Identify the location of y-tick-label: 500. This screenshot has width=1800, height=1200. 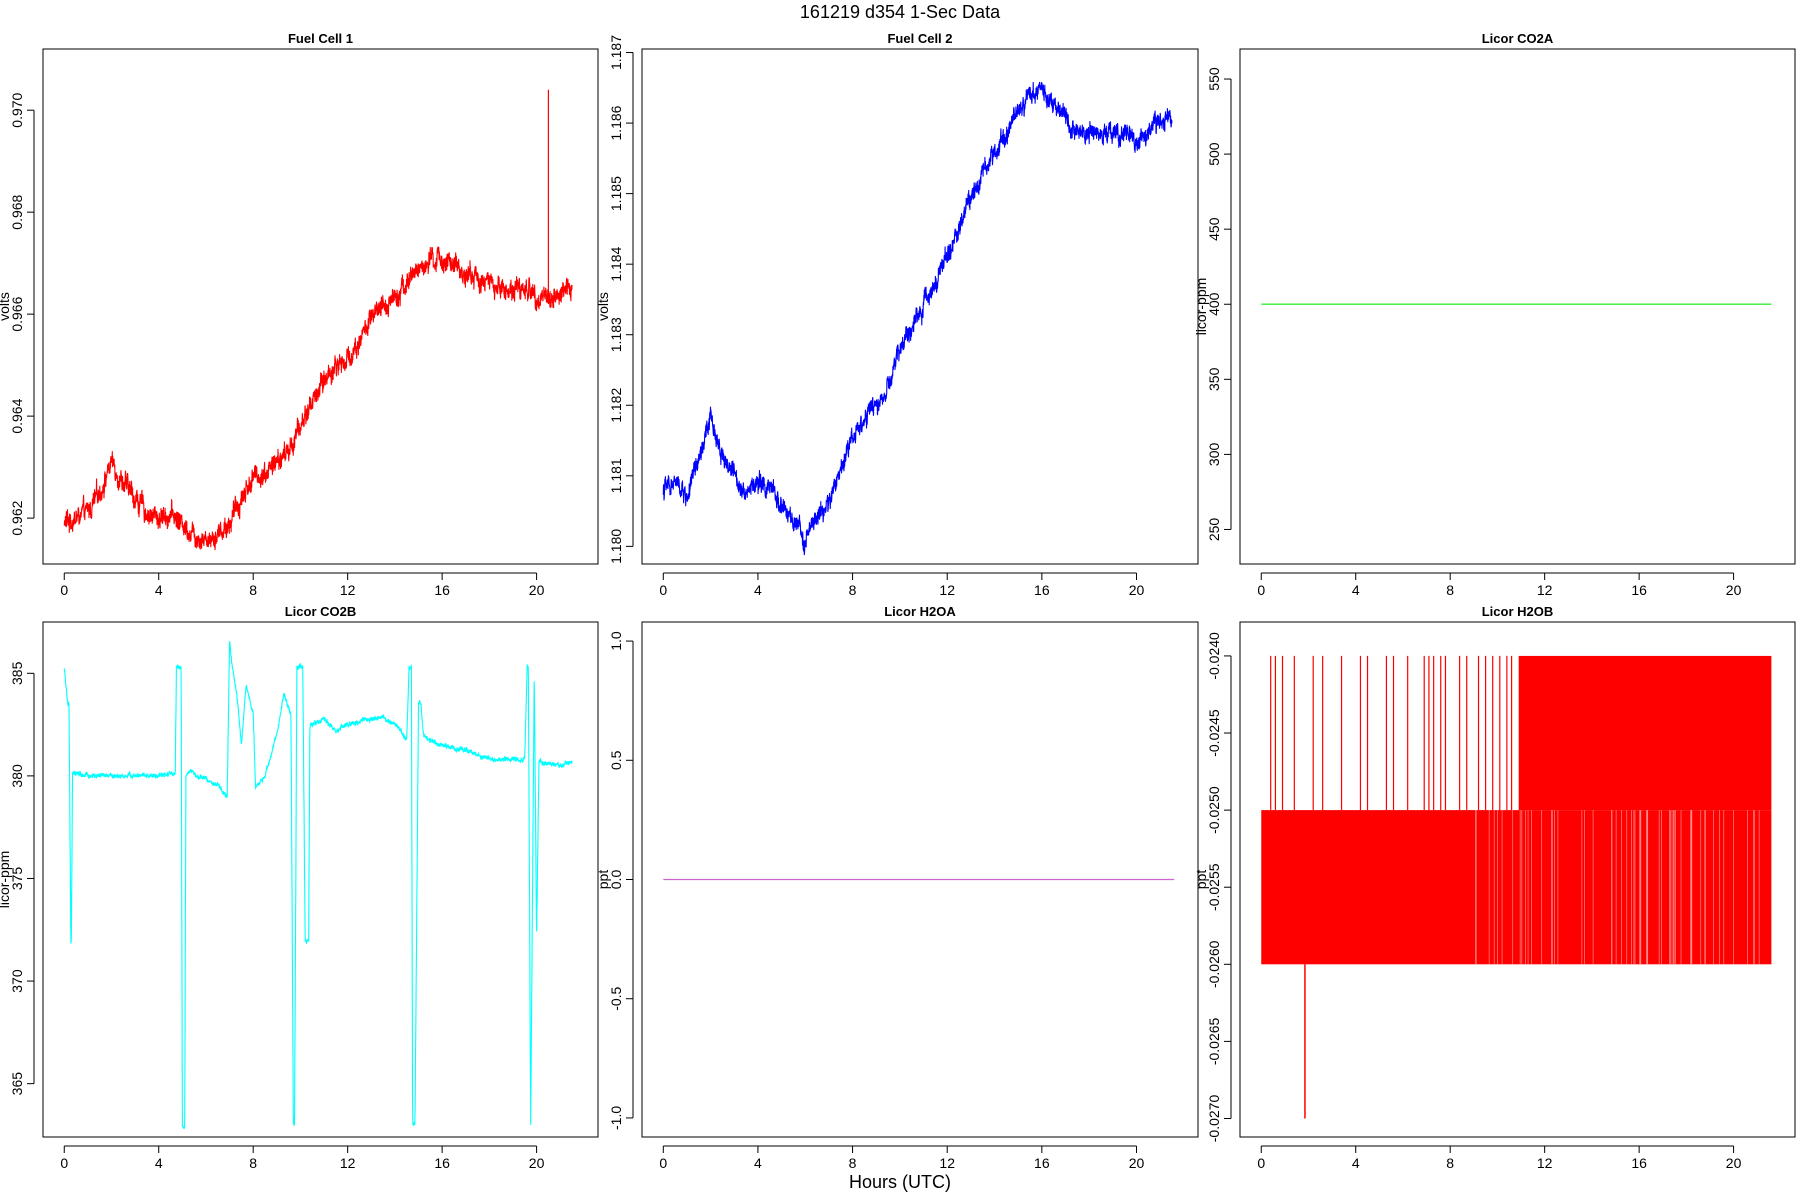
(1214, 154).